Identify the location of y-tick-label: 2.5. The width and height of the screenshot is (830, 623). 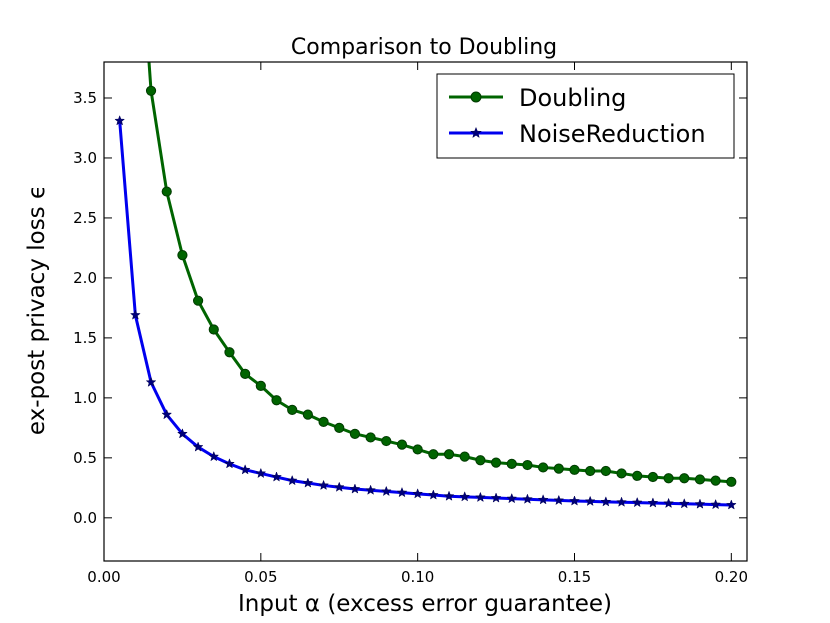
(85, 218).